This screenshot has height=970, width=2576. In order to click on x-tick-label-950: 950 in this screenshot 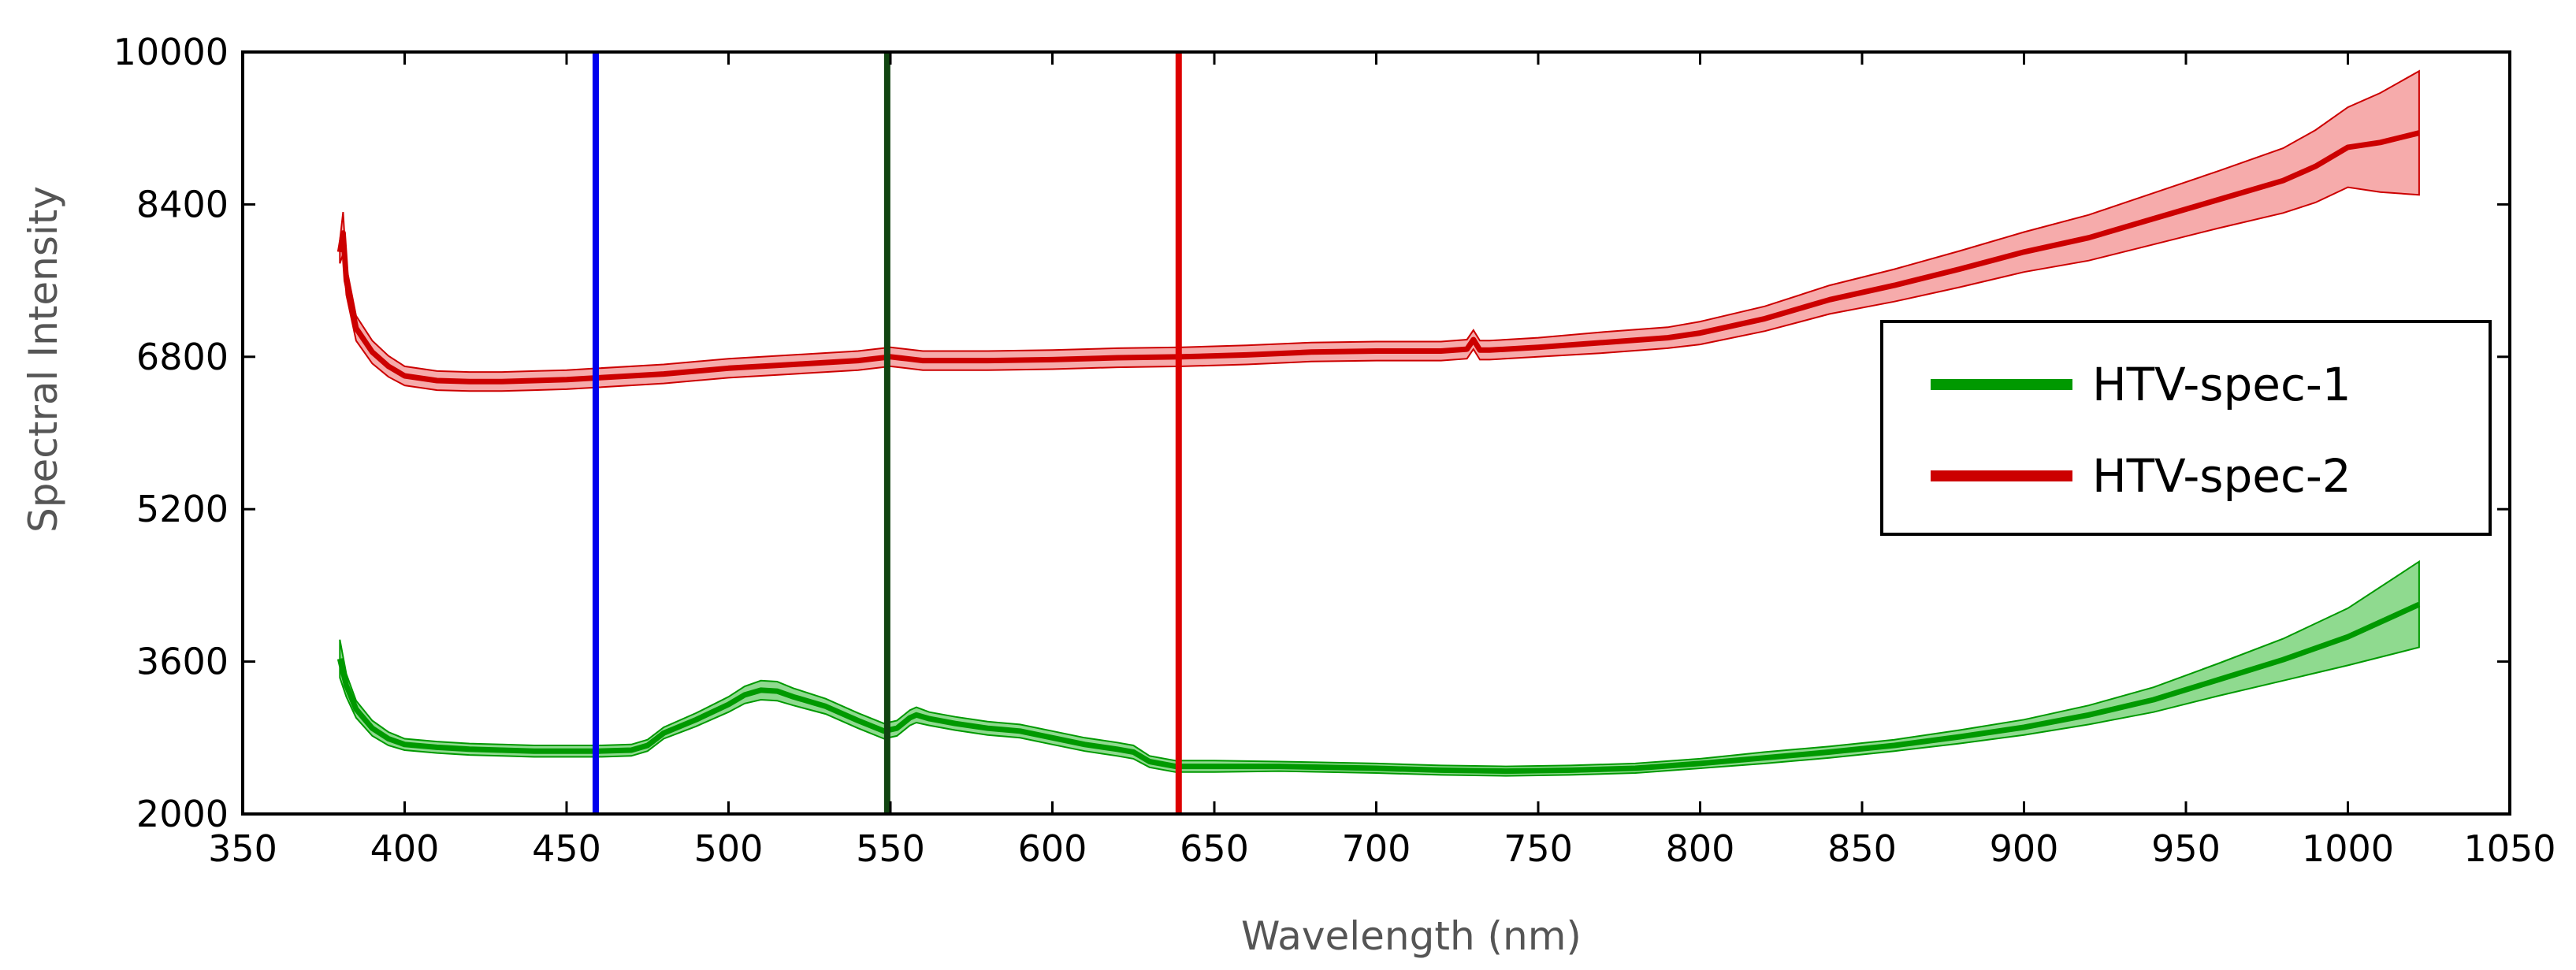, I will do `click(2186, 848)`.